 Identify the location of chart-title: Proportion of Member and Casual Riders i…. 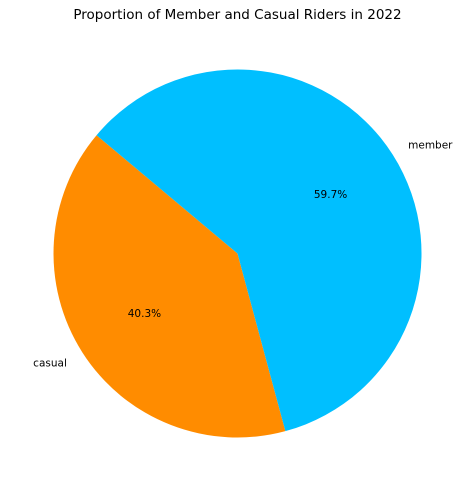
(237, 15).